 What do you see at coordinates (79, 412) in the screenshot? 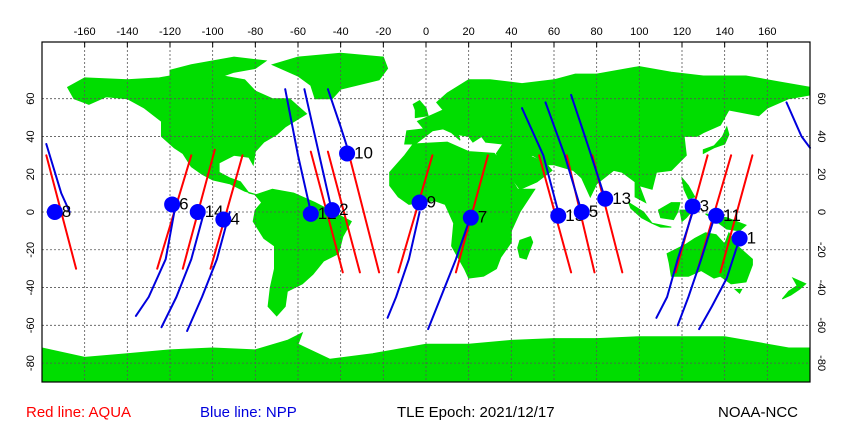
I see `legend-aqua: Red line: AQUA` at bounding box center [79, 412].